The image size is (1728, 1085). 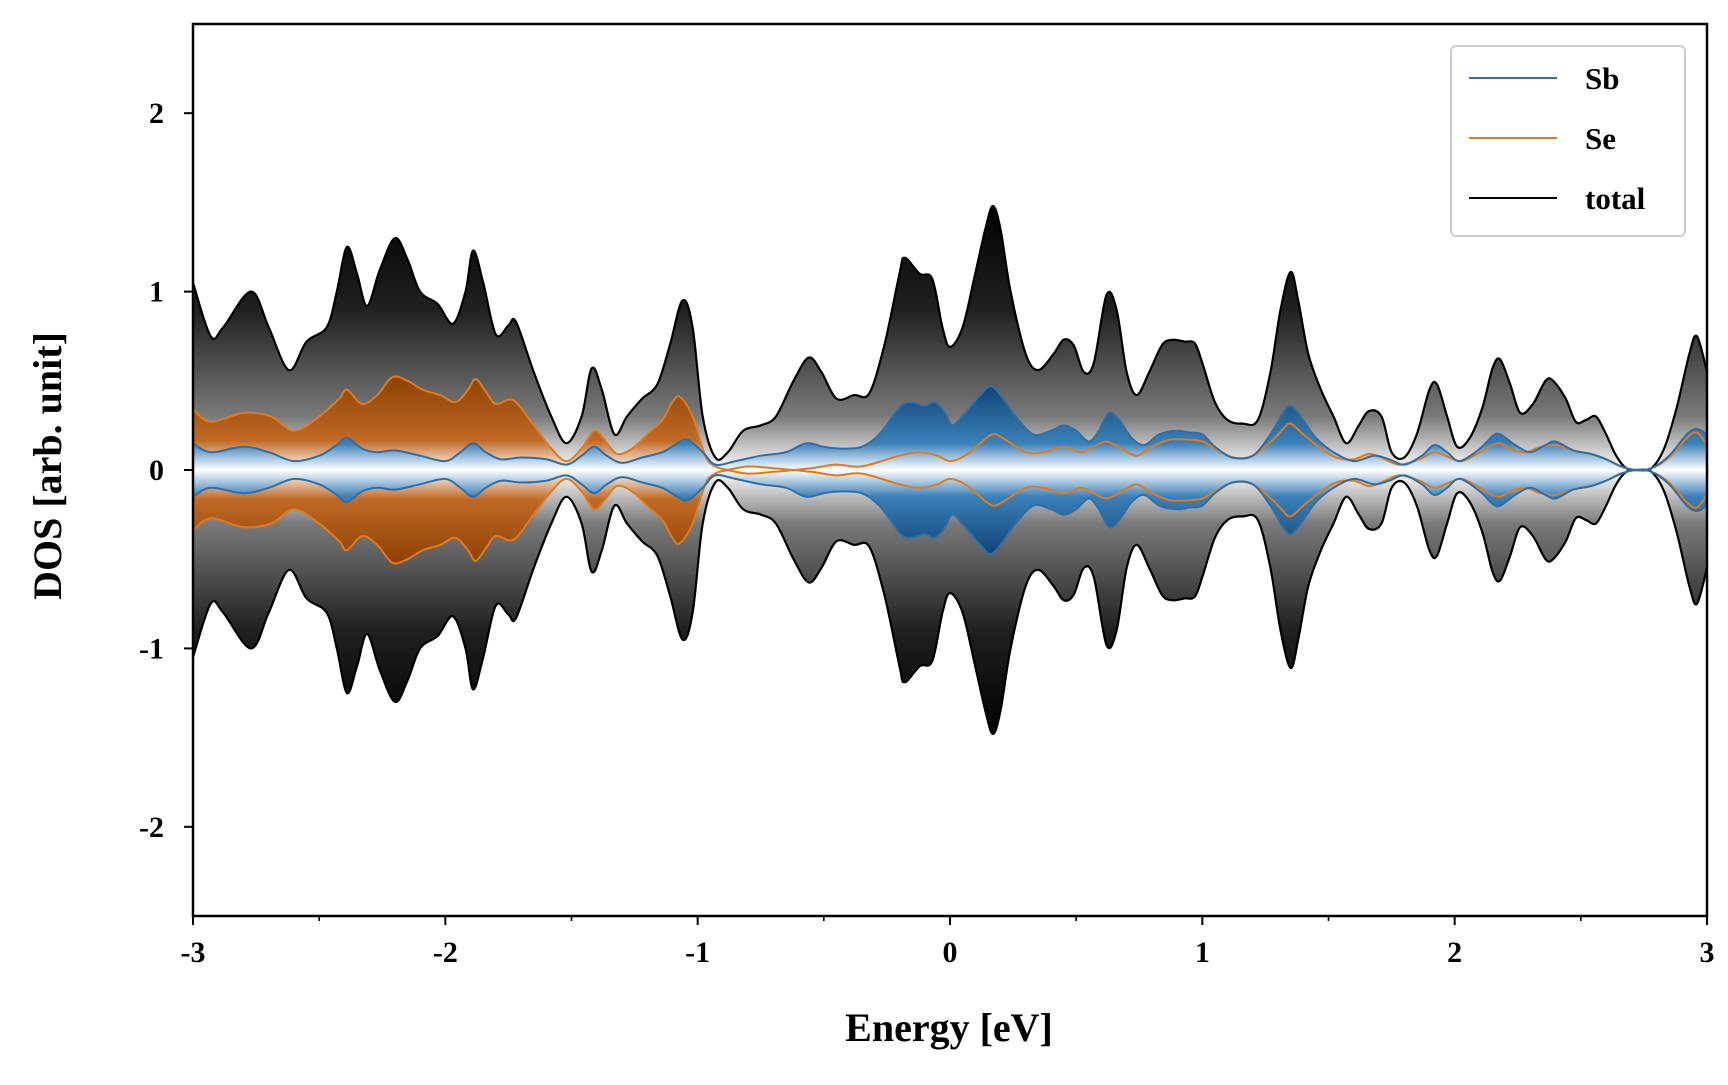 I want to click on series-line-se-negative, so click(x=950, y=515).